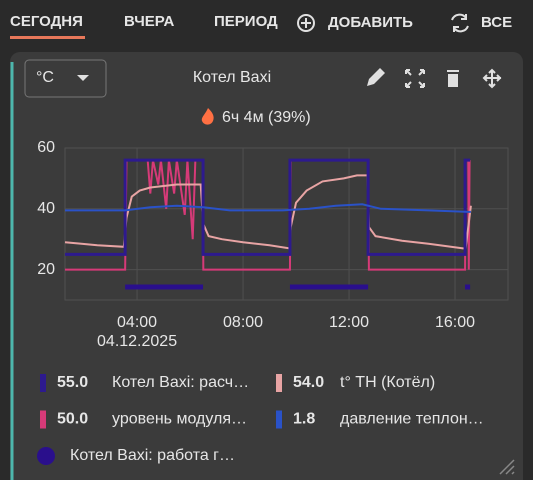  What do you see at coordinates (72, 382) in the screenshot?
I see `legend-value: 55.0` at bounding box center [72, 382].